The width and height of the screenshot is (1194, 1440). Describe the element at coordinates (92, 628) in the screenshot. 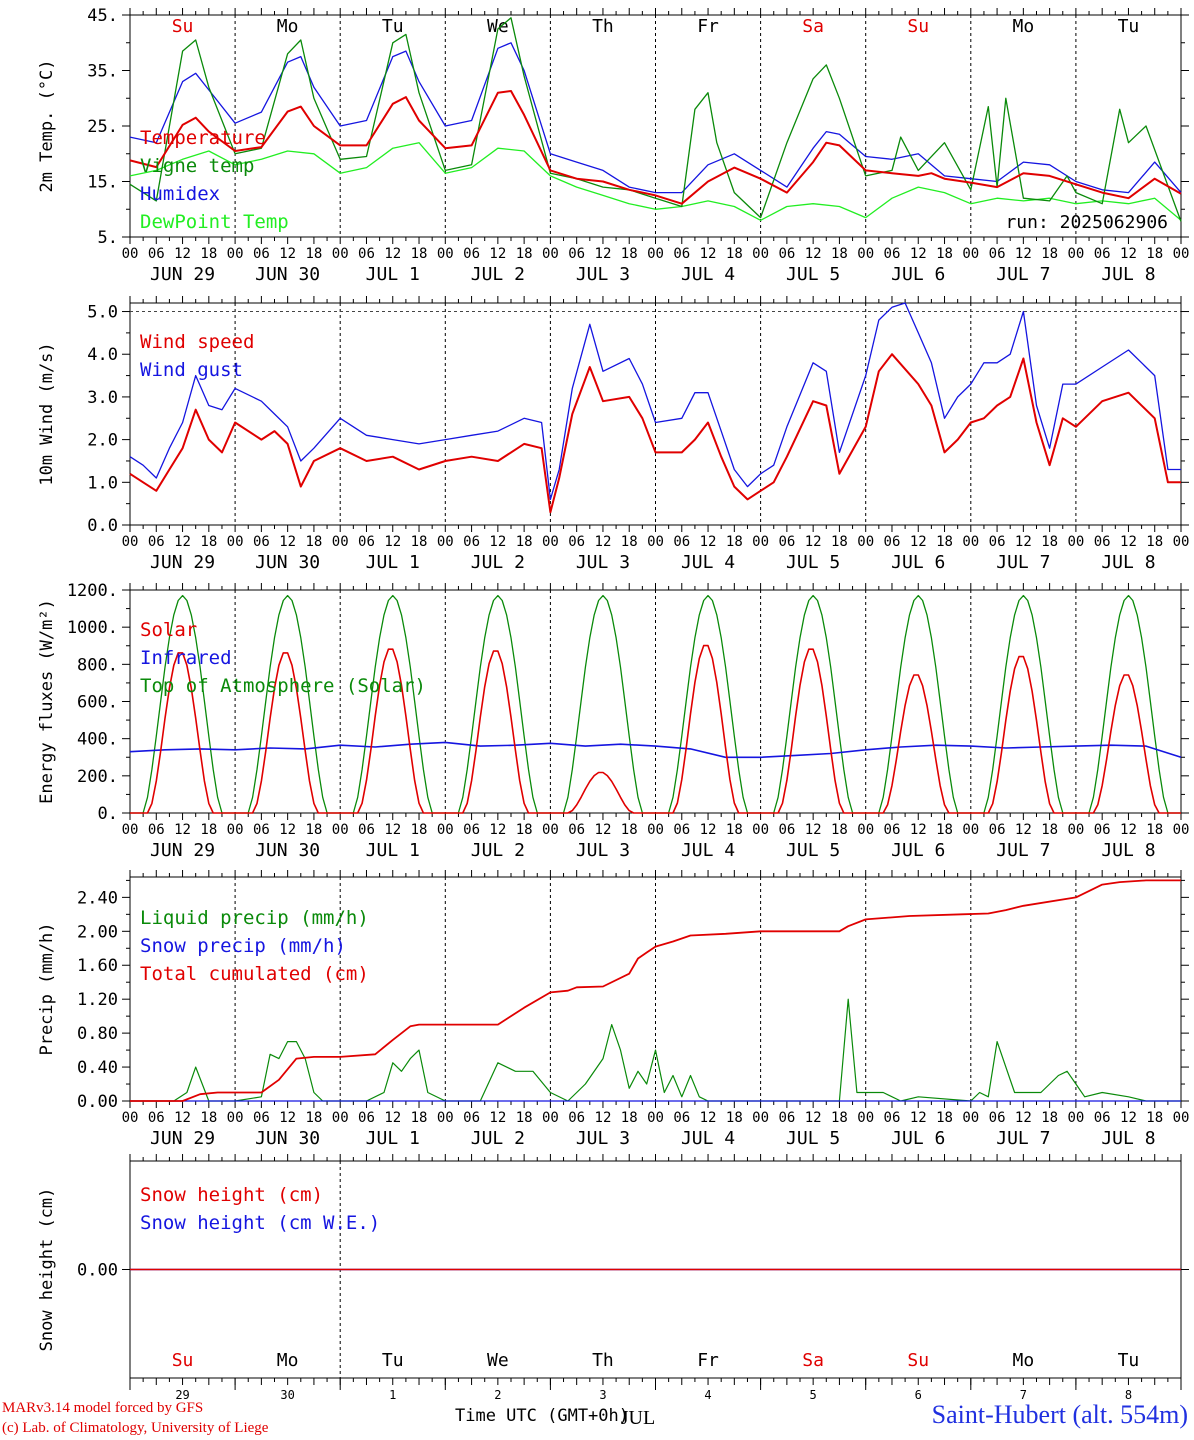

I see `y-tick-label: 1000.` at that location.